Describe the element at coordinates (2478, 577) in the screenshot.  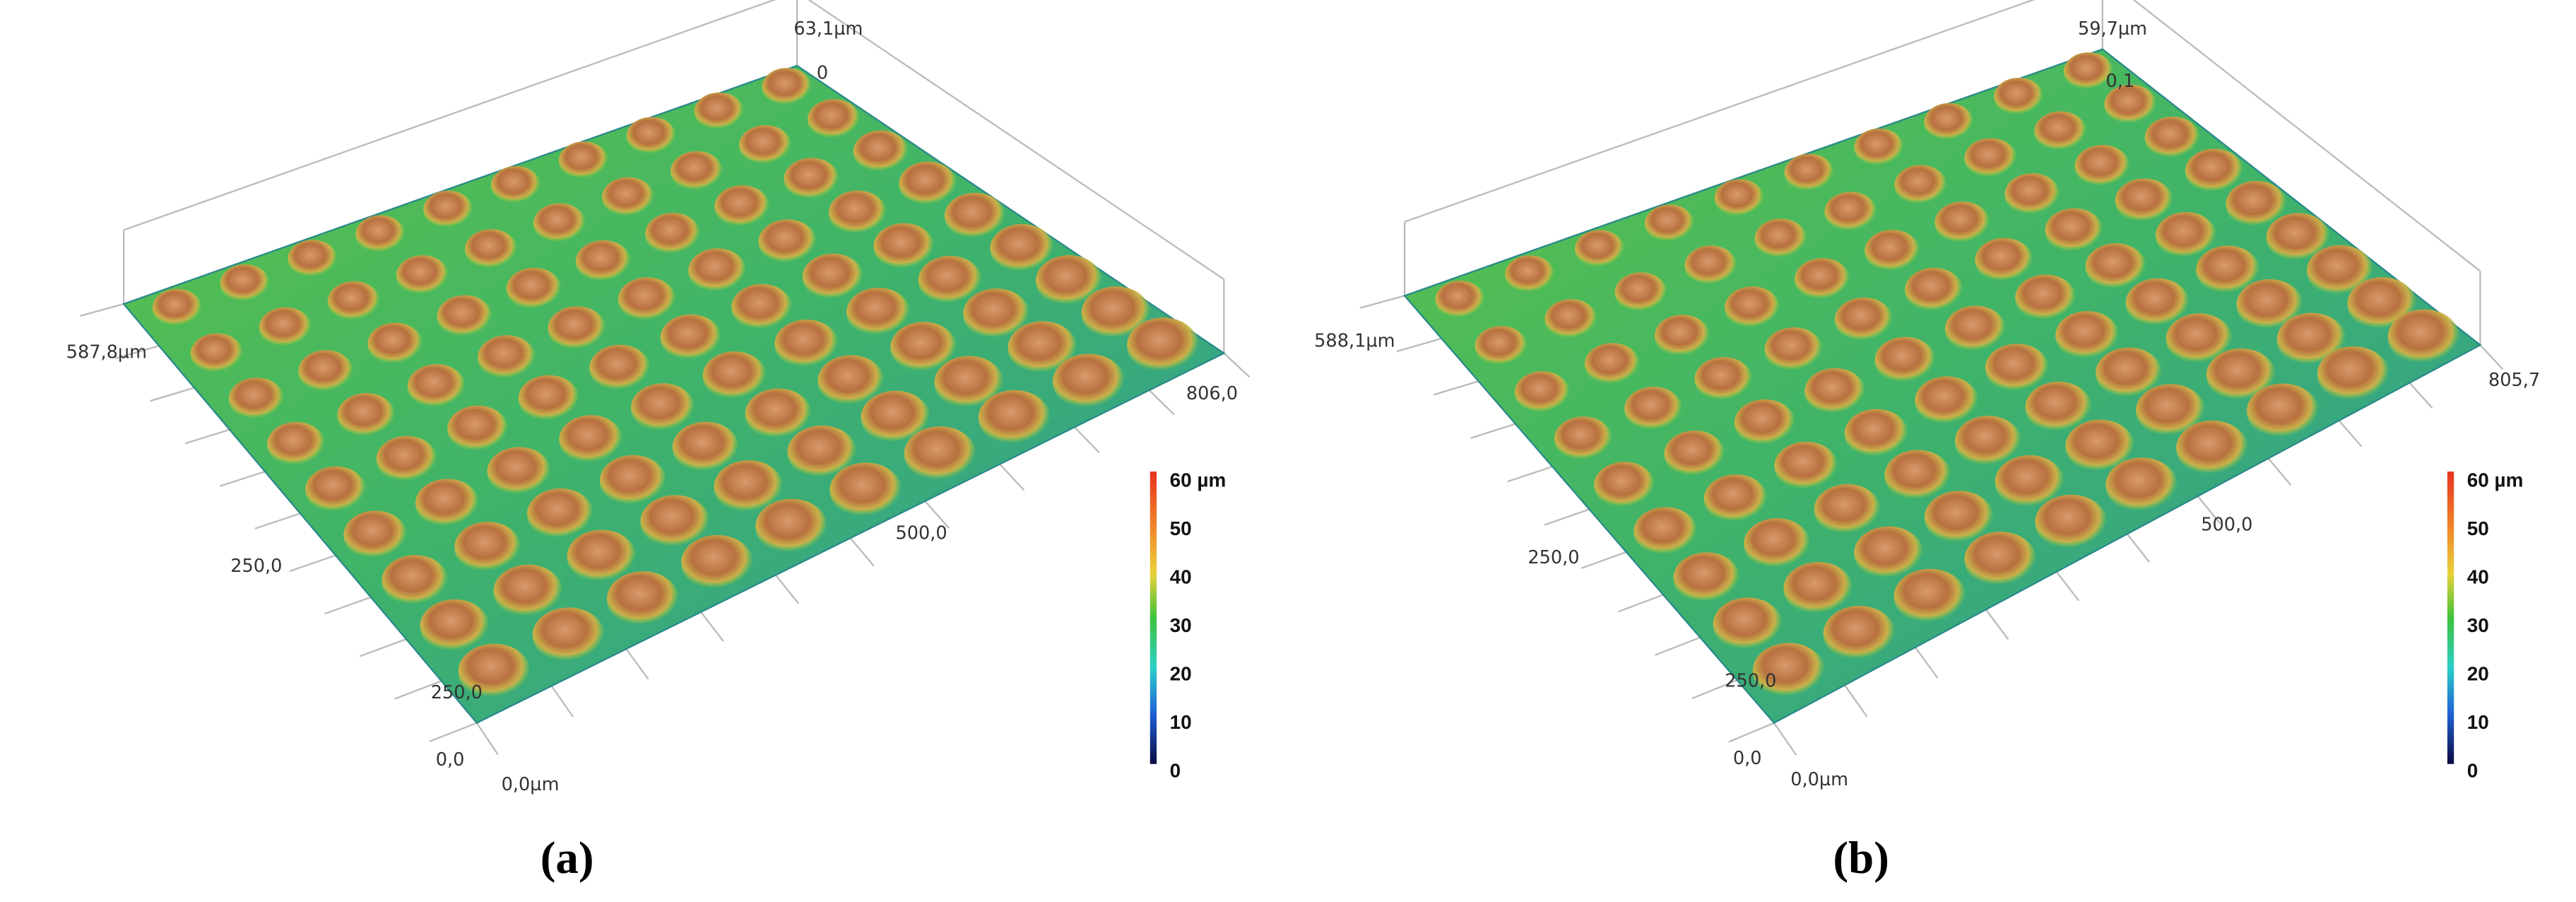
I see `colorbar-label: 40` at that location.